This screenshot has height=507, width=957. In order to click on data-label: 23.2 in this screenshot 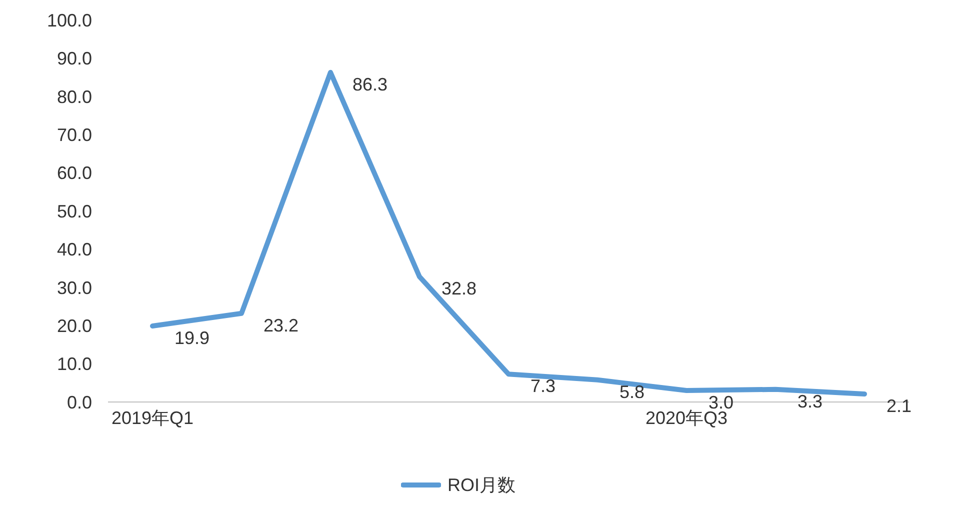, I will do `click(281, 325)`.